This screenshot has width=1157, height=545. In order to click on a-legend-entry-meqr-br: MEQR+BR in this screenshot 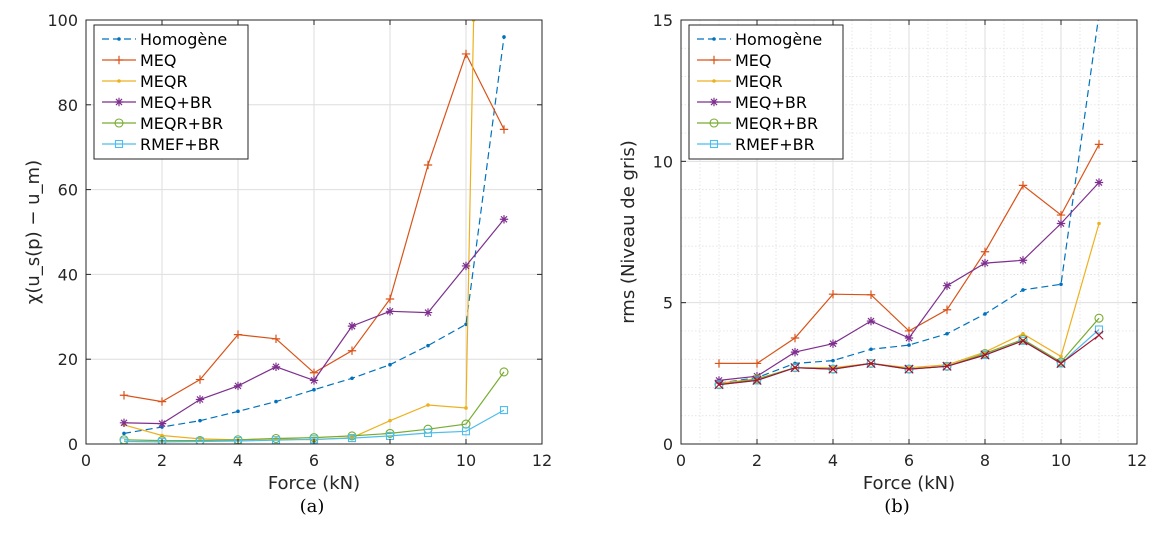, I will do `click(162, 123)`.